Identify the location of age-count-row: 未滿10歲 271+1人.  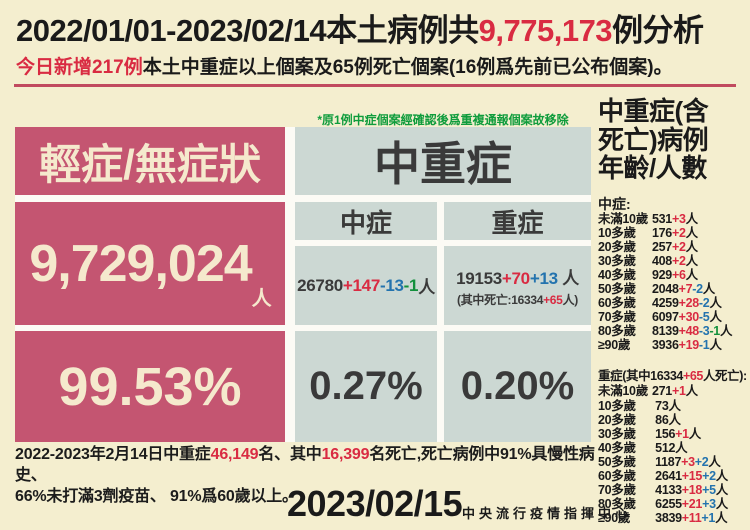
(674, 391).